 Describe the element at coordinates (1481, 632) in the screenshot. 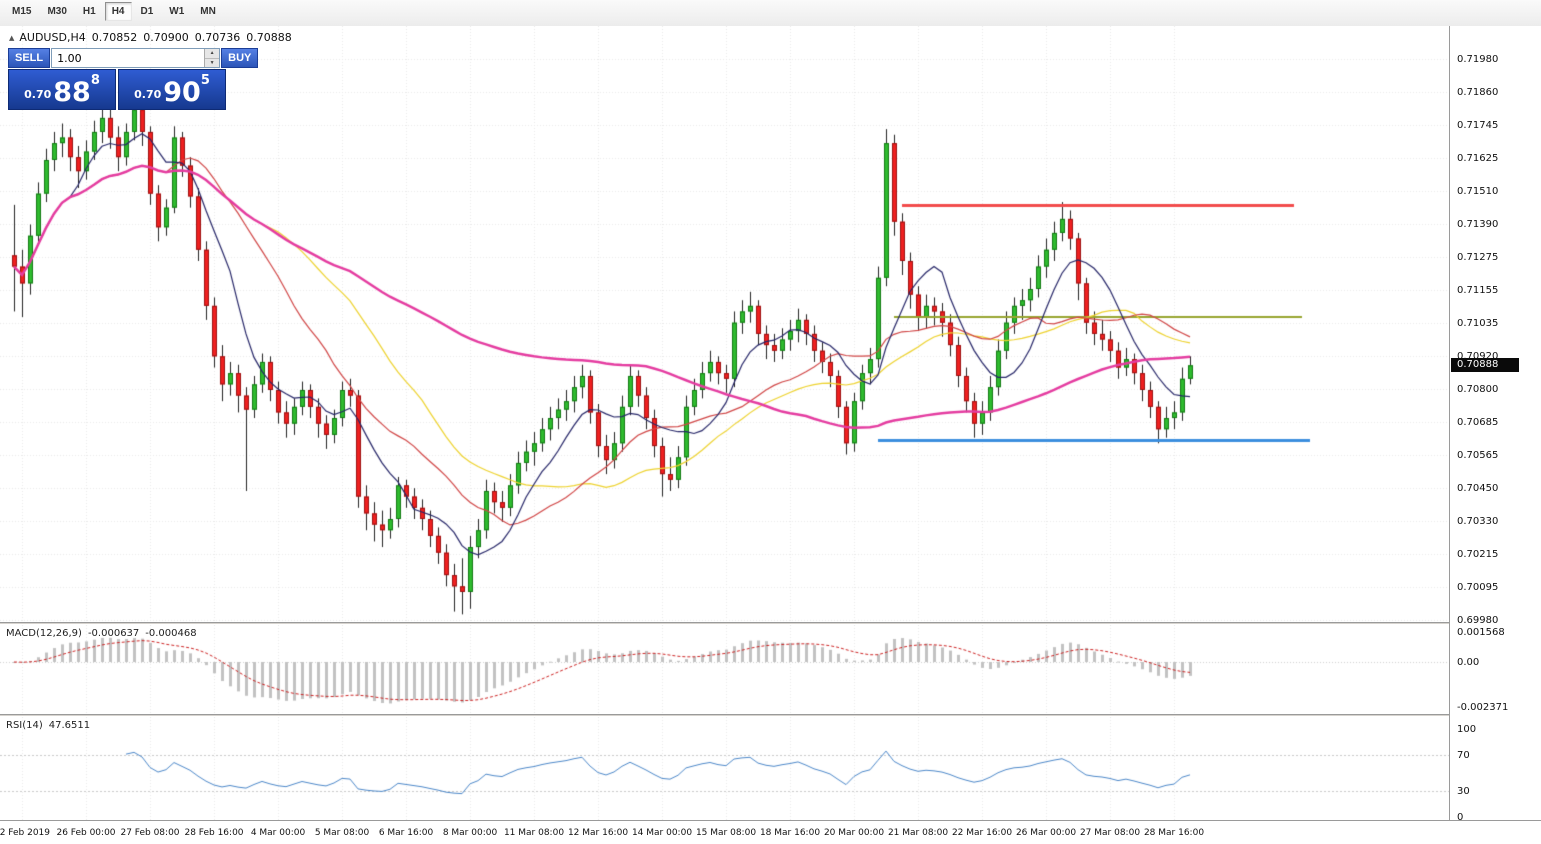

I see `macd-scale-tick: 0.001568` at that location.